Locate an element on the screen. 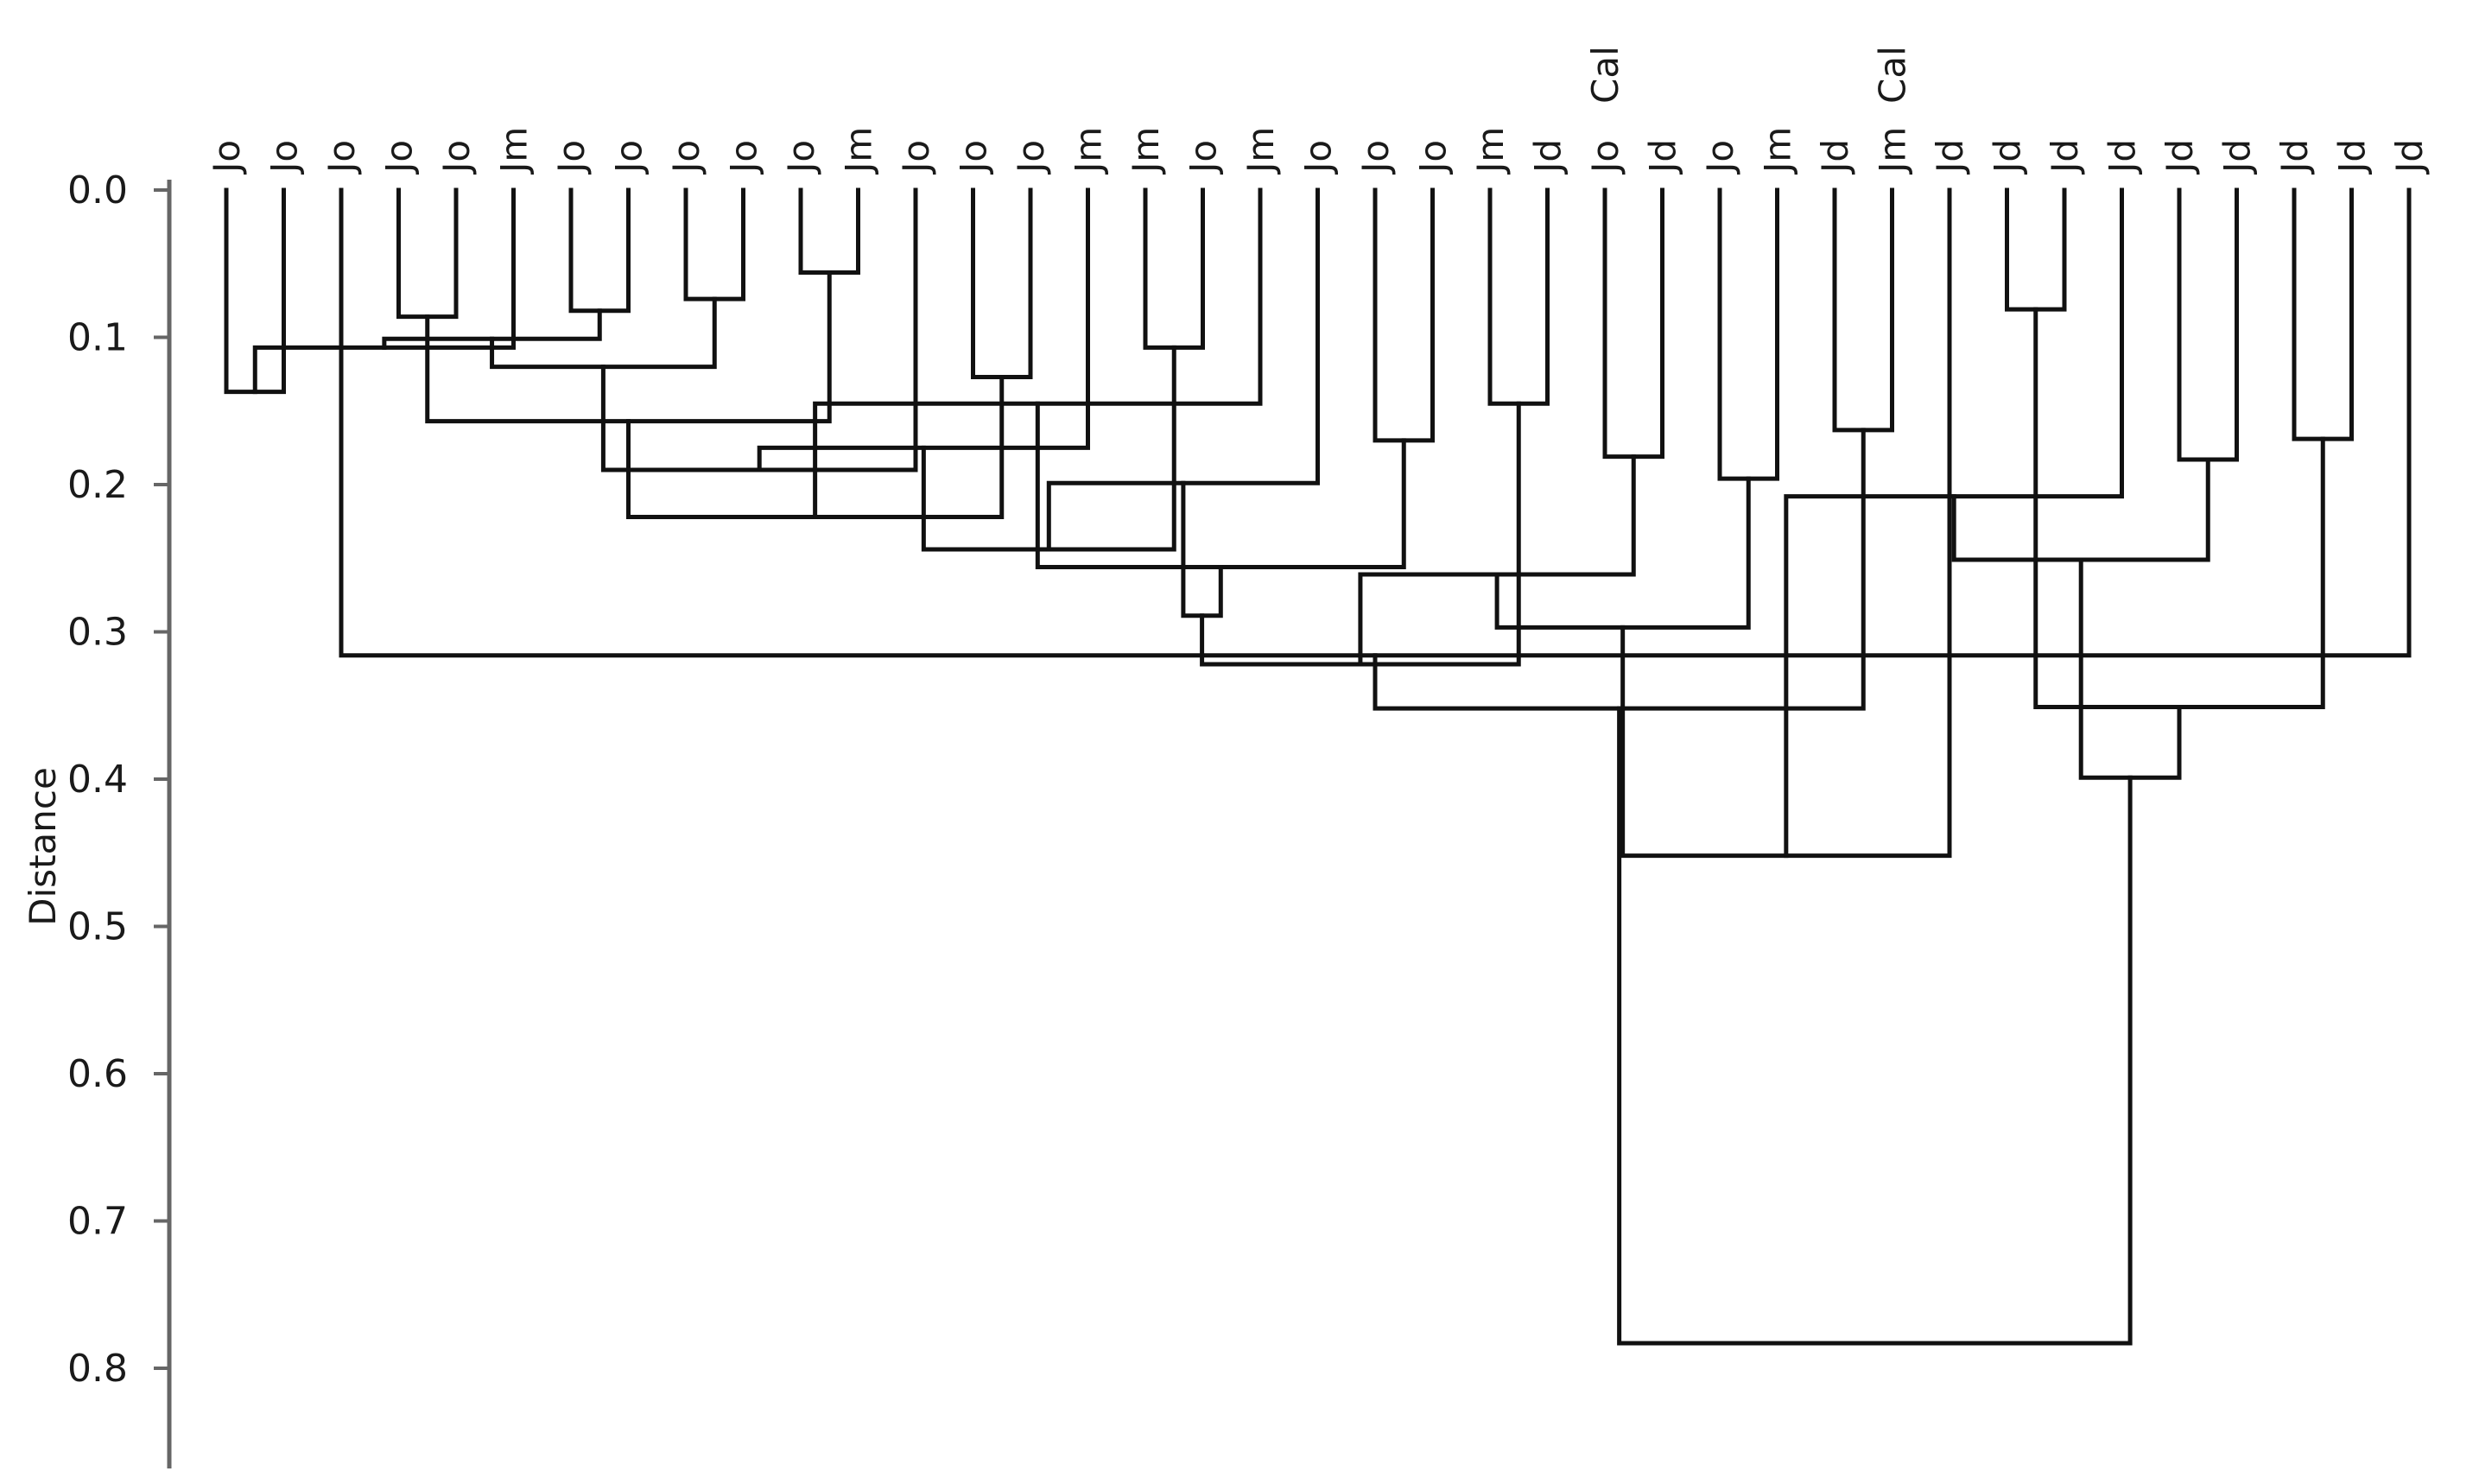 The image size is (2479, 1484). y-tick-label: 0.7 is located at coordinates (98, 1222).